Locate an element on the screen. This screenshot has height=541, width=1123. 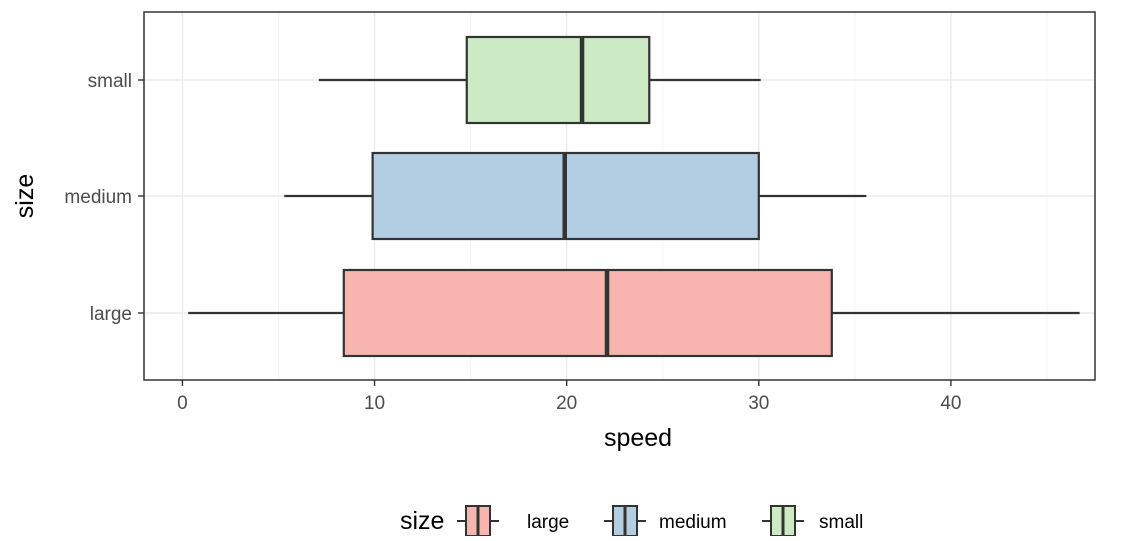
x-axis: 0 10 20 30 40 is located at coordinates (569, 397).